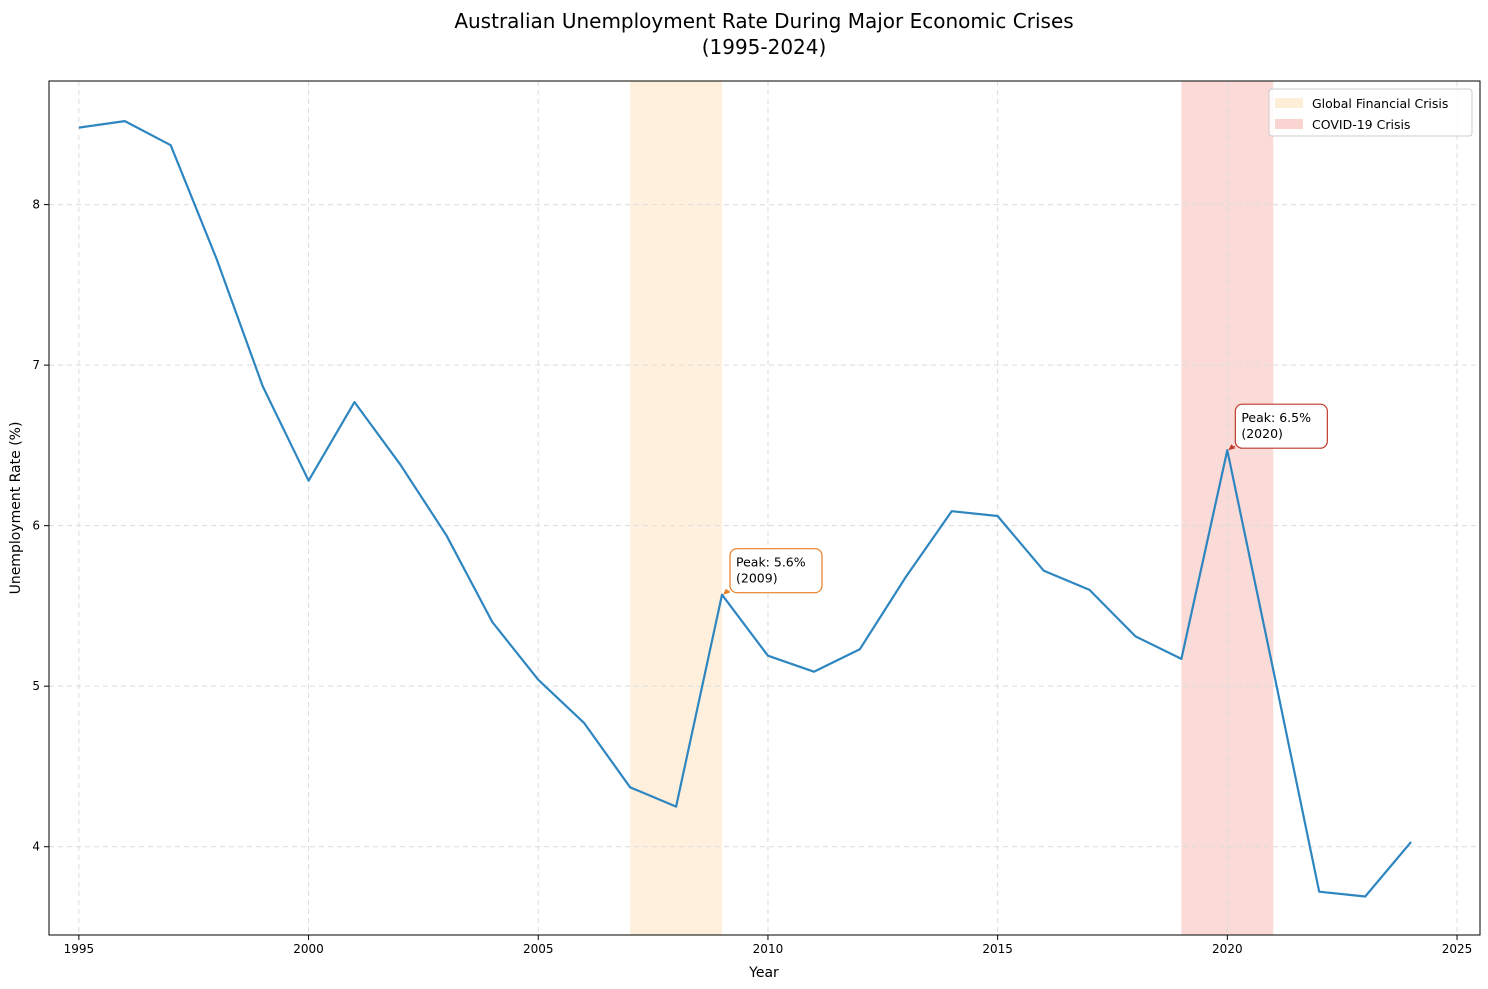 The width and height of the screenshot is (1488, 989). What do you see at coordinates (1380, 103) in the screenshot?
I see `legend-label-1: Global Financial Crisis` at bounding box center [1380, 103].